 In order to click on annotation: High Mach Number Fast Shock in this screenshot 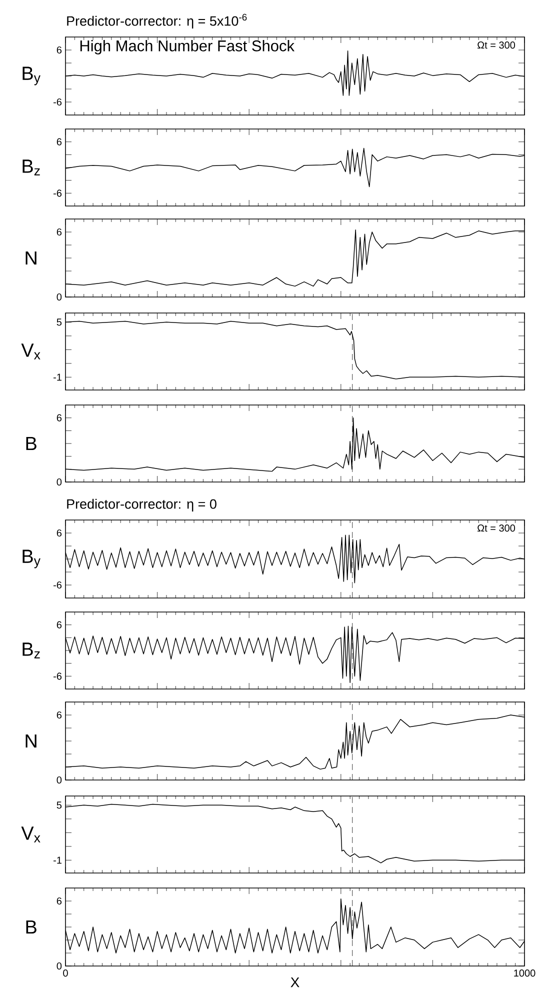, I will do `click(187, 47)`.